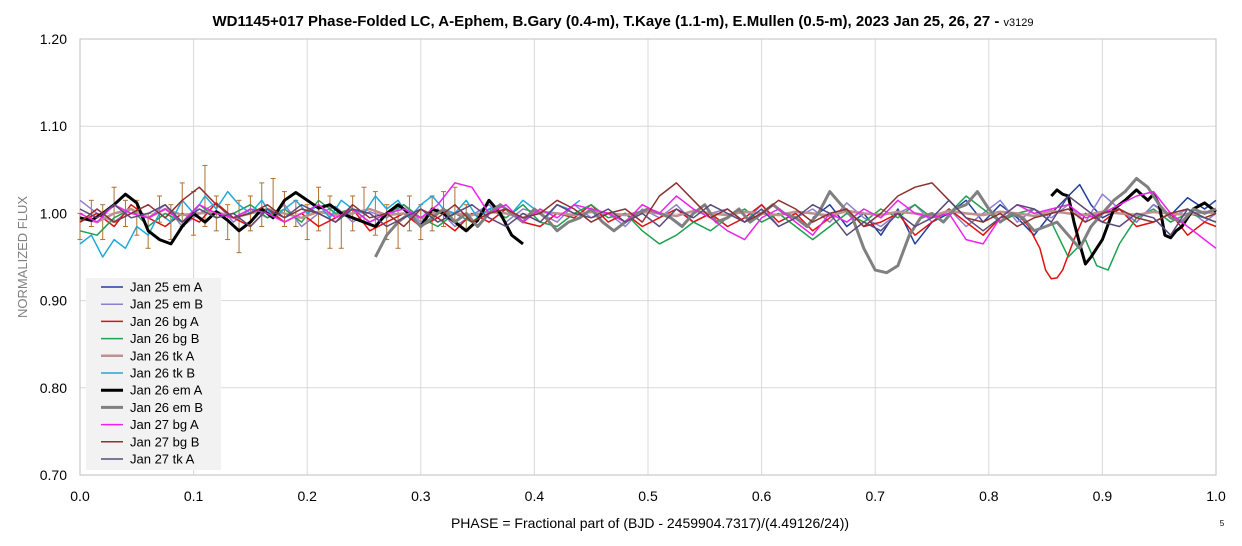  I want to click on legend-label: Jan 27 tk A, so click(162, 459).